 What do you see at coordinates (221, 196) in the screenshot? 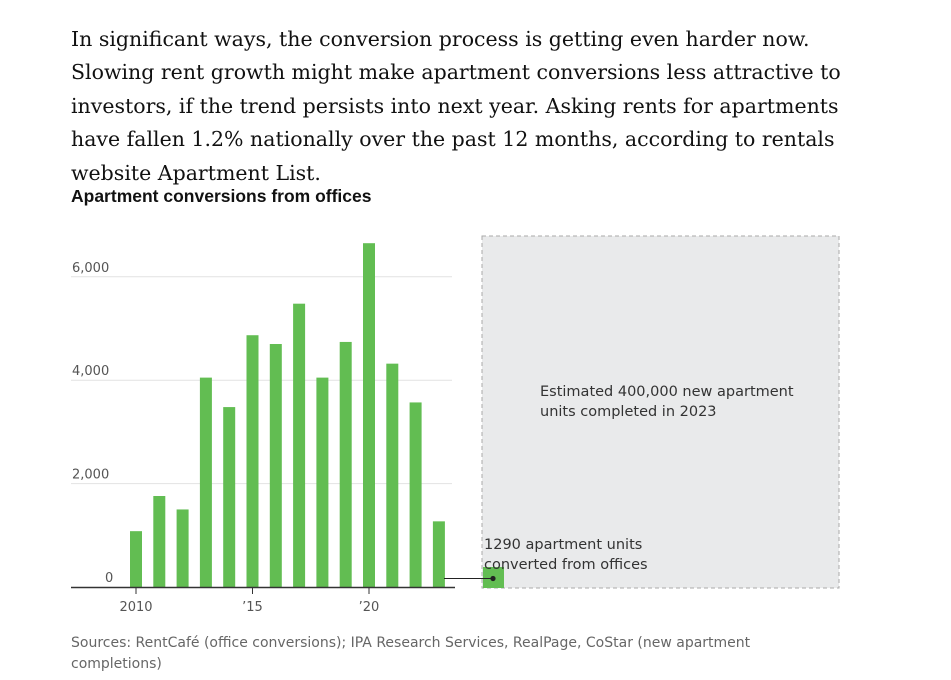
I see `chart-title: Apartment conversions from offices` at bounding box center [221, 196].